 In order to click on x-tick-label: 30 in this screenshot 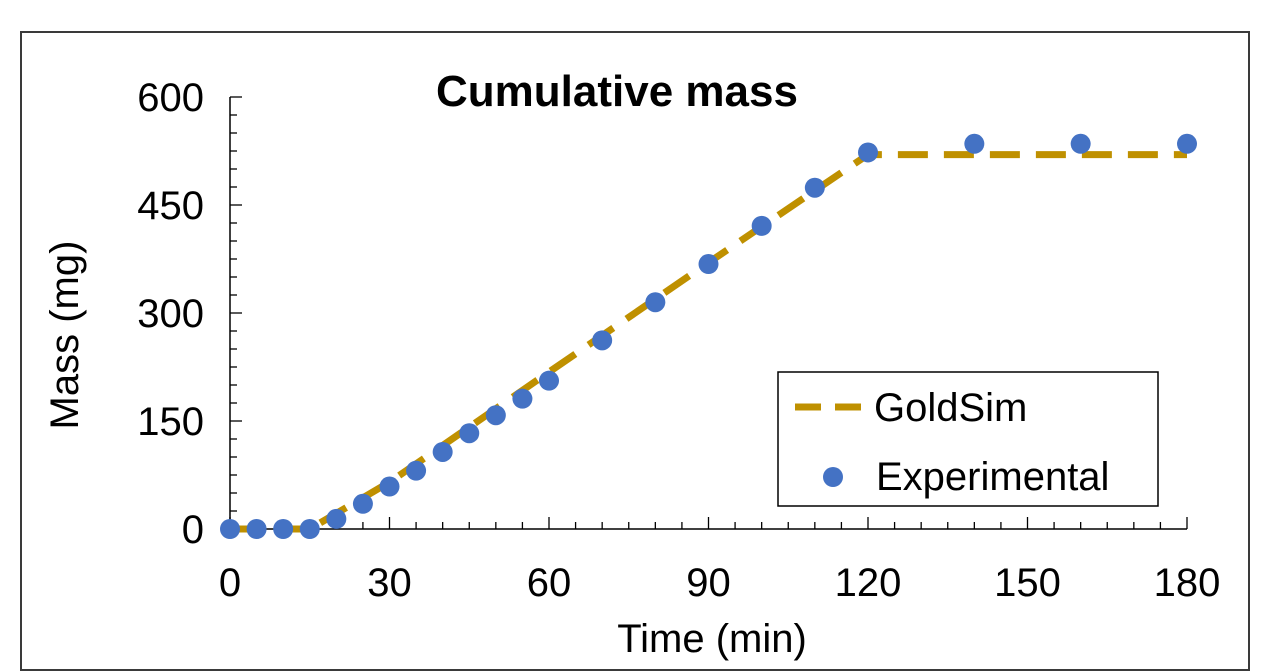, I will do `click(389, 583)`.